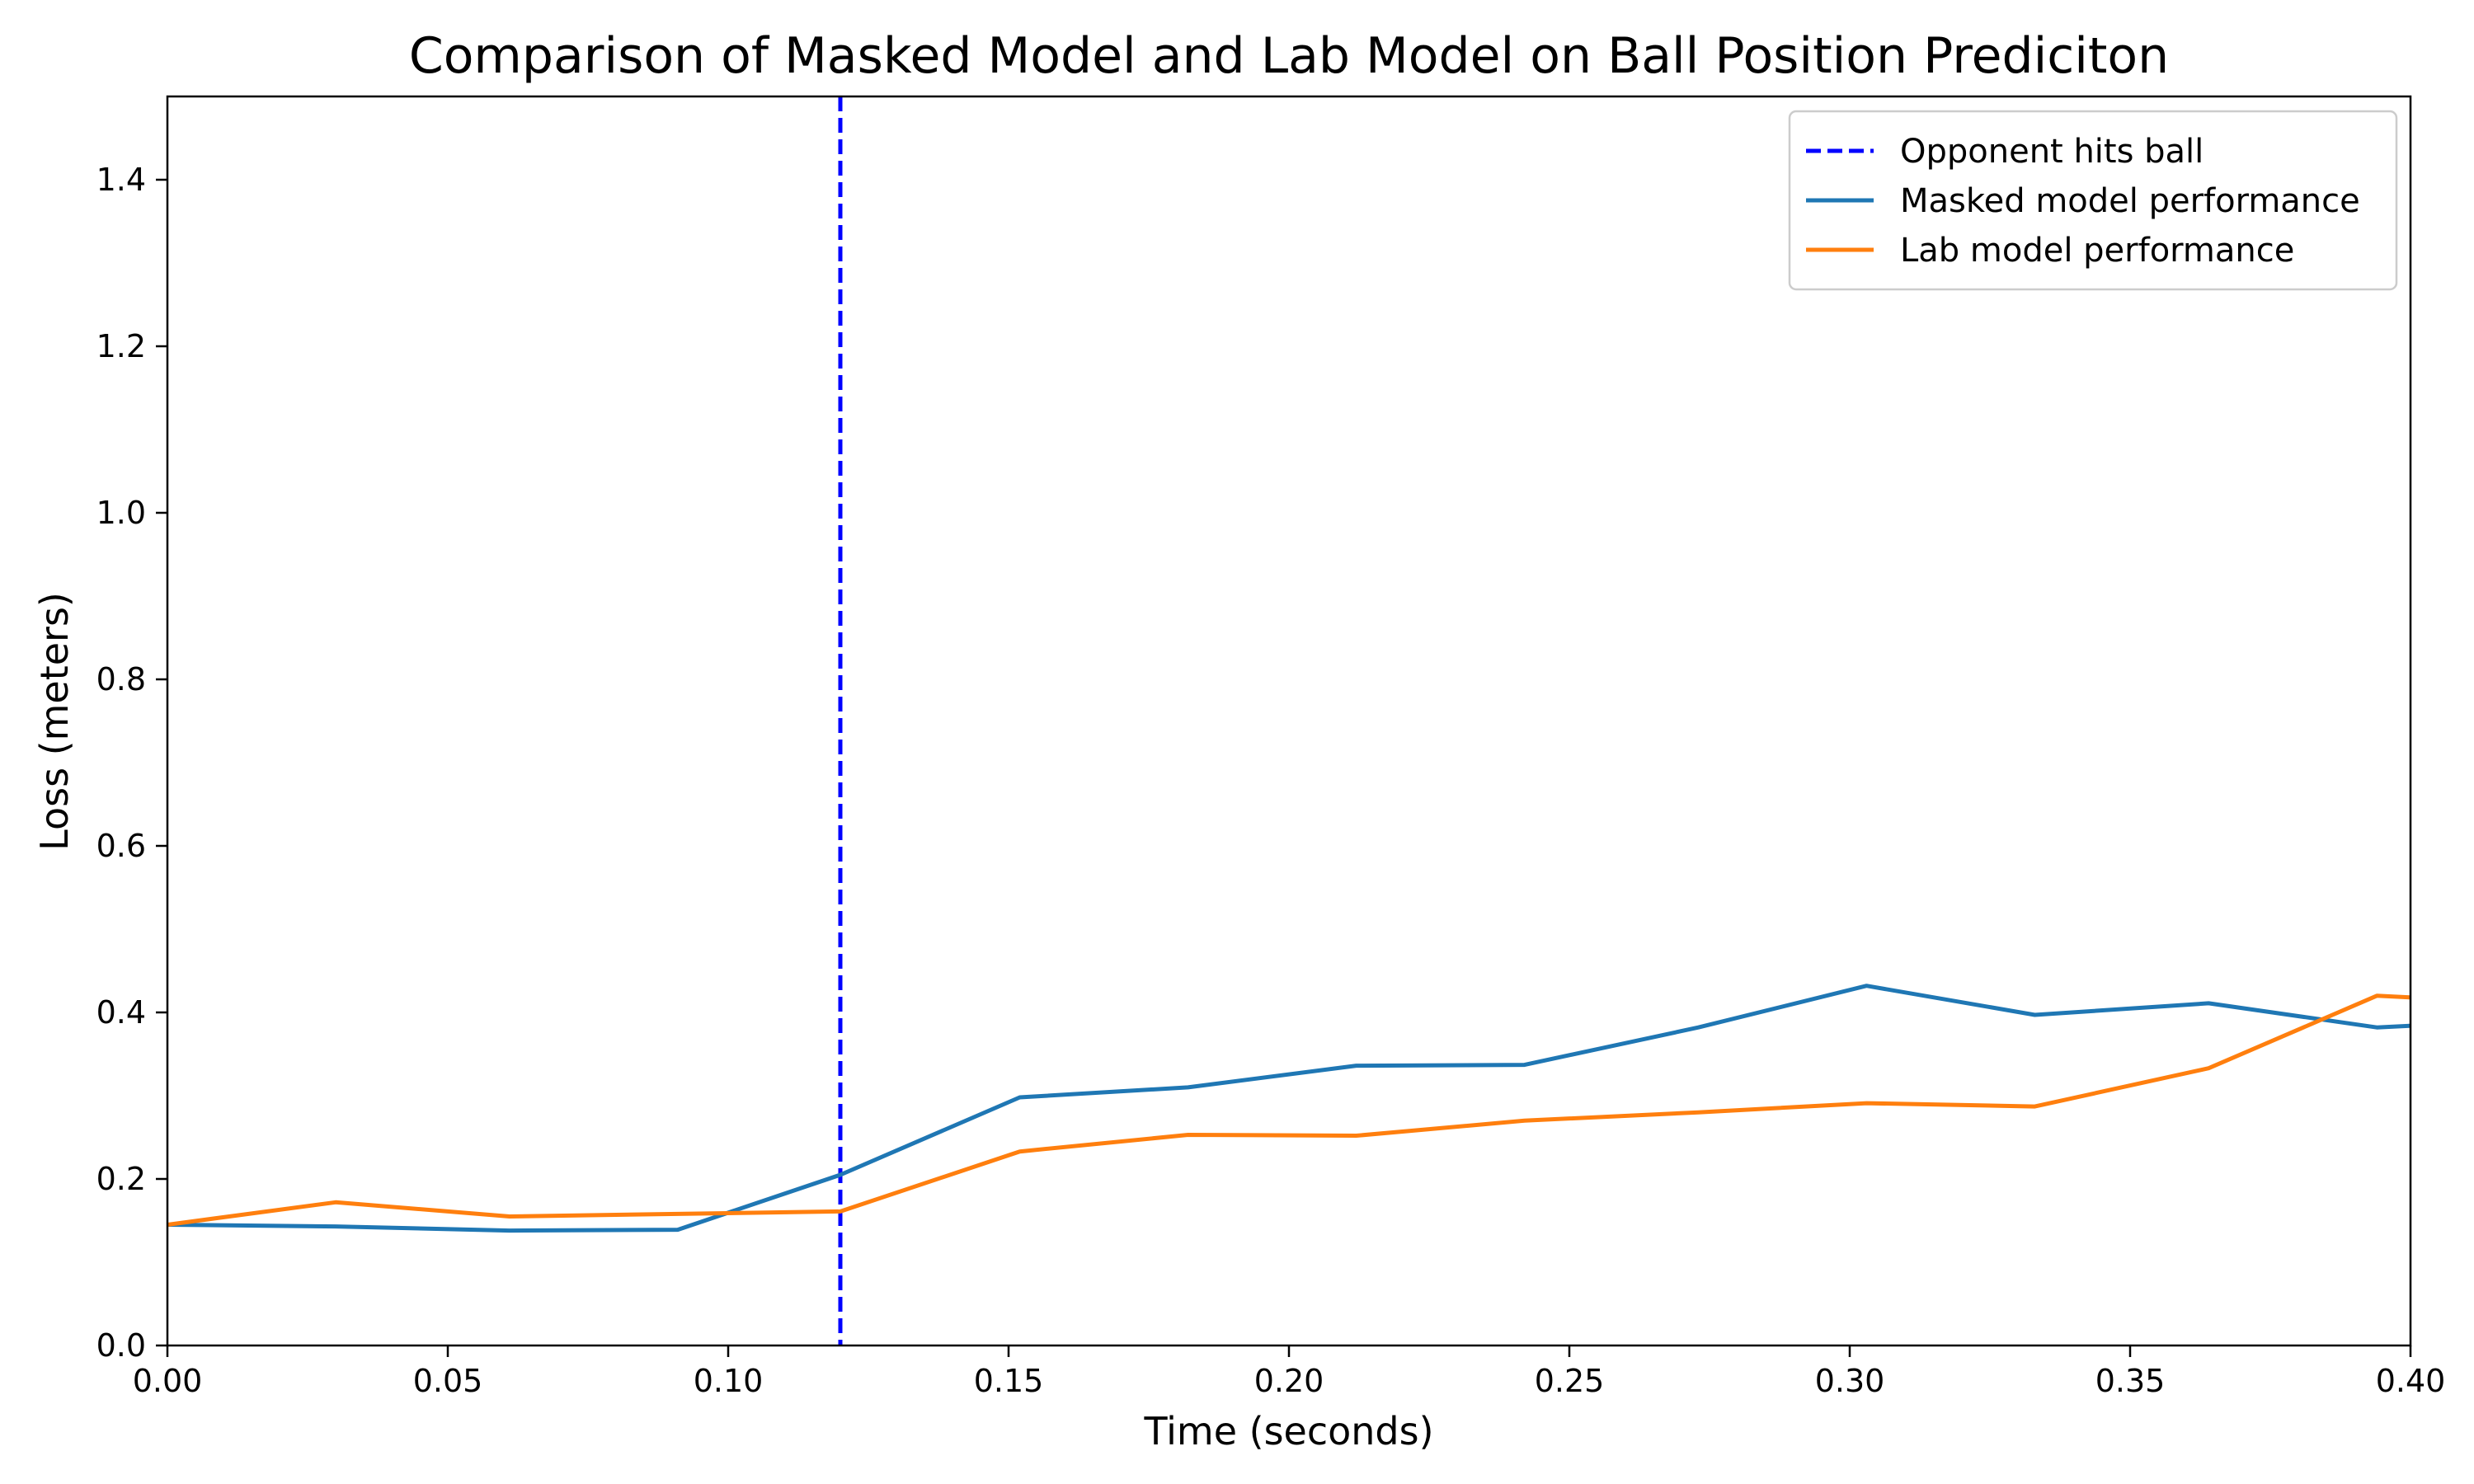  What do you see at coordinates (168, 1381) in the screenshot?
I see `x-tick-label: 0.00` at bounding box center [168, 1381].